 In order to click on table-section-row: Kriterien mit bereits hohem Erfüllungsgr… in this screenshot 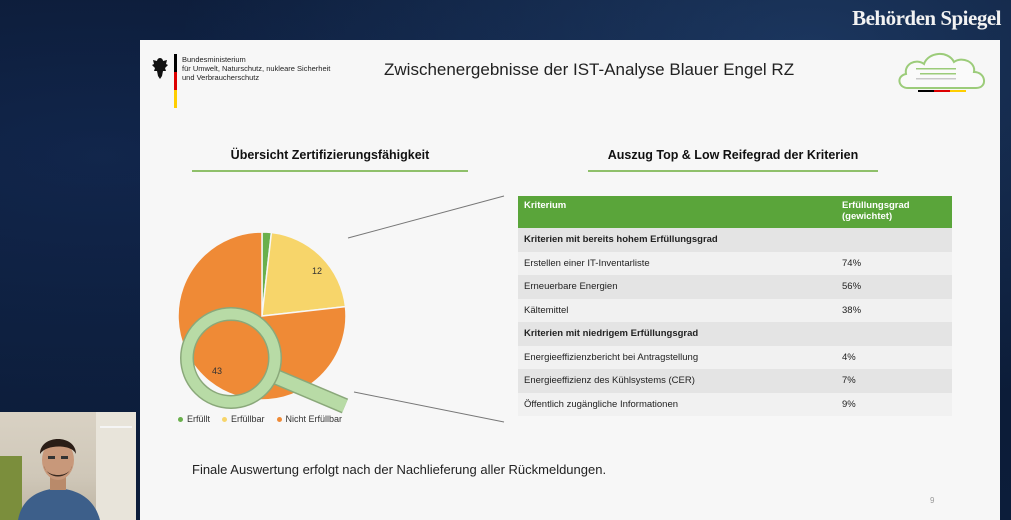, I will do `click(735, 240)`.